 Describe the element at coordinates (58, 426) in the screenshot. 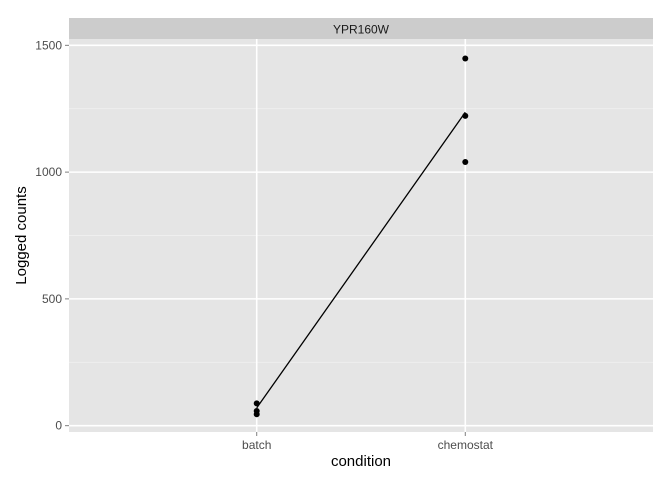

I see `y-tick-label-0: 0` at that location.